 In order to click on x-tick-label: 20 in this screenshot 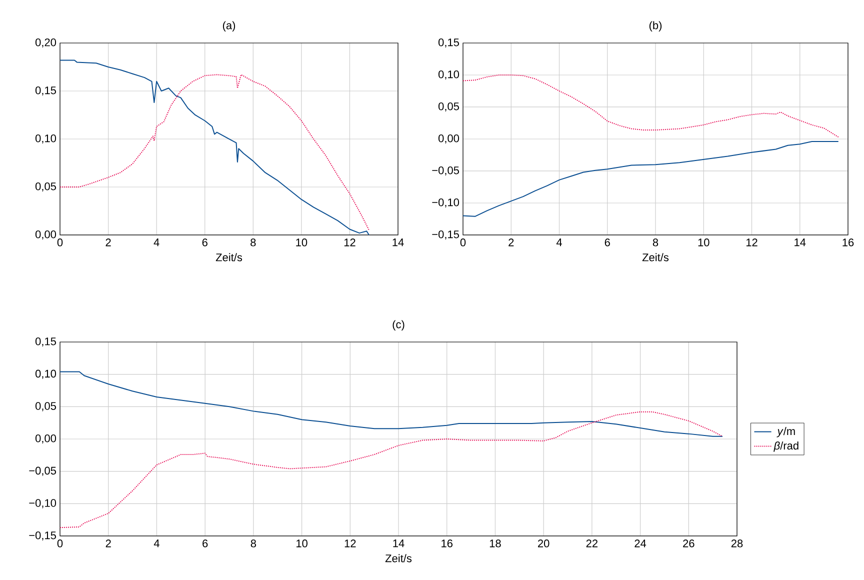, I will do `click(544, 544)`.